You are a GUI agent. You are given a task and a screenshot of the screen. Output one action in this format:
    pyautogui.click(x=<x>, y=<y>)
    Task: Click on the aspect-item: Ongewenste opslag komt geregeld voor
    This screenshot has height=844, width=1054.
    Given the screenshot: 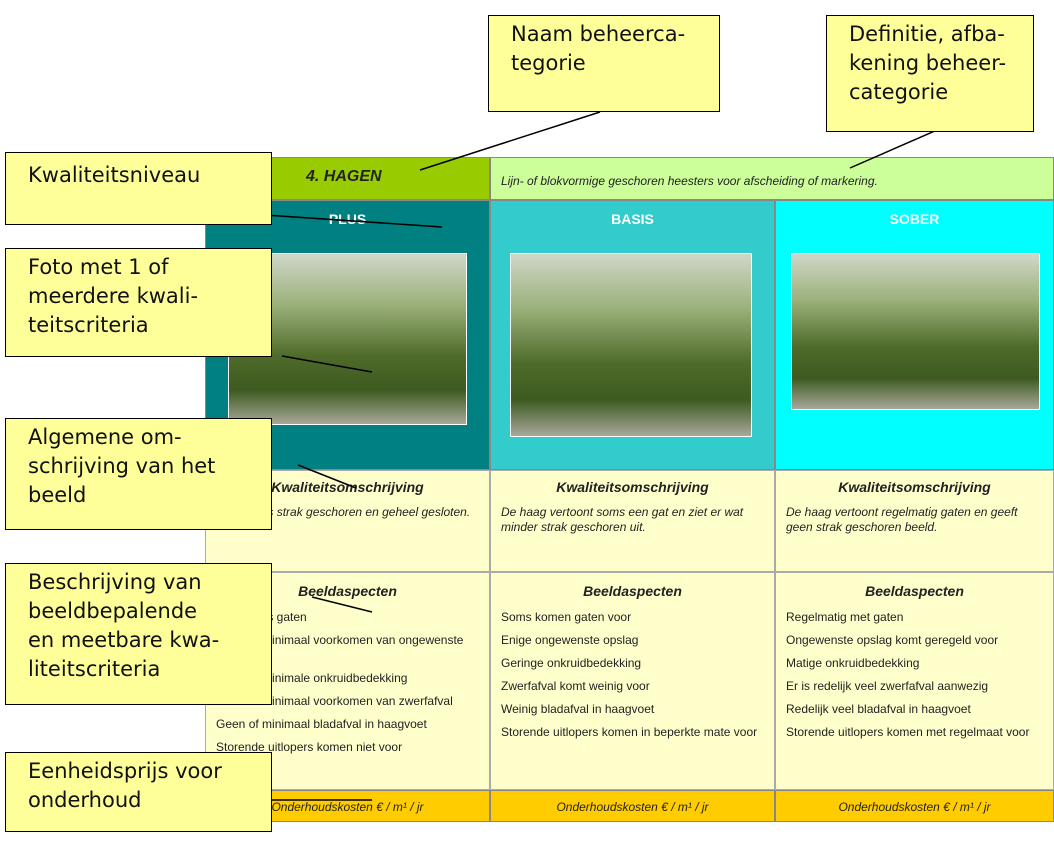 What is the action you would take?
    pyautogui.click(x=892, y=640)
    